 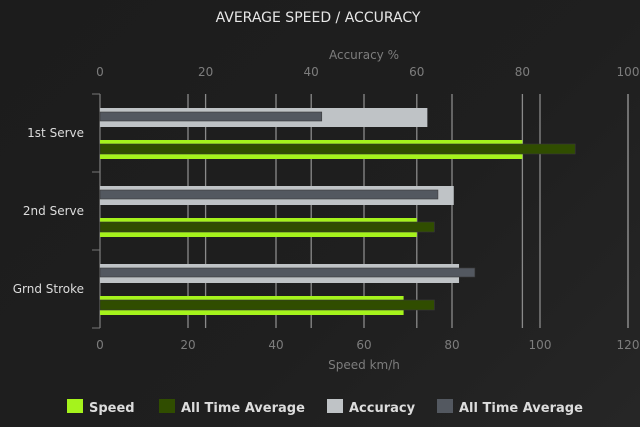 What do you see at coordinates (416, 72) in the screenshot?
I see `top_axis-tick-label: 60` at bounding box center [416, 72].